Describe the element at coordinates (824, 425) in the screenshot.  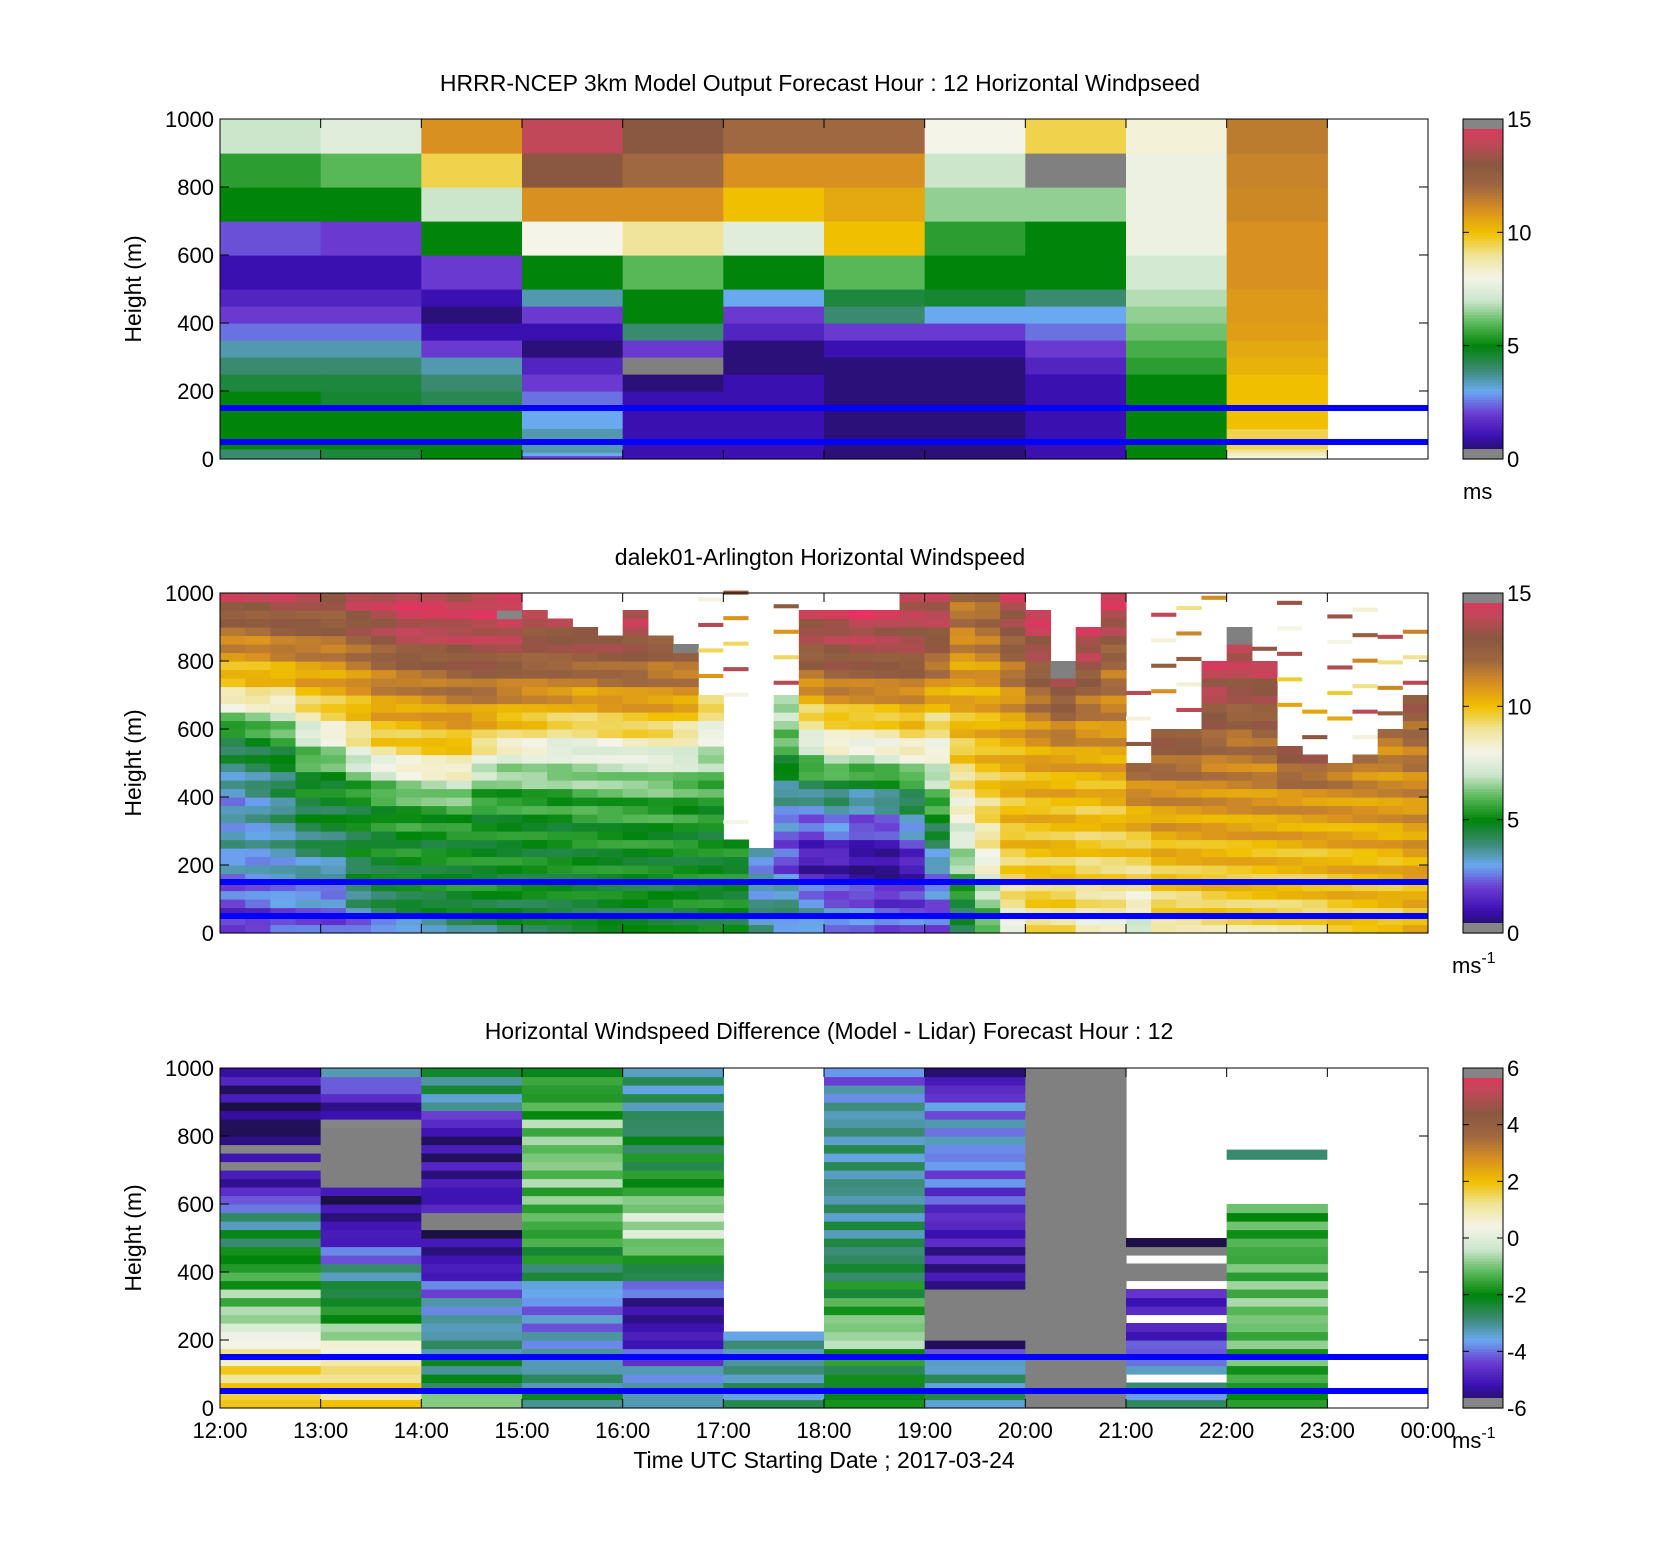
I see `reference-lines` at that location.